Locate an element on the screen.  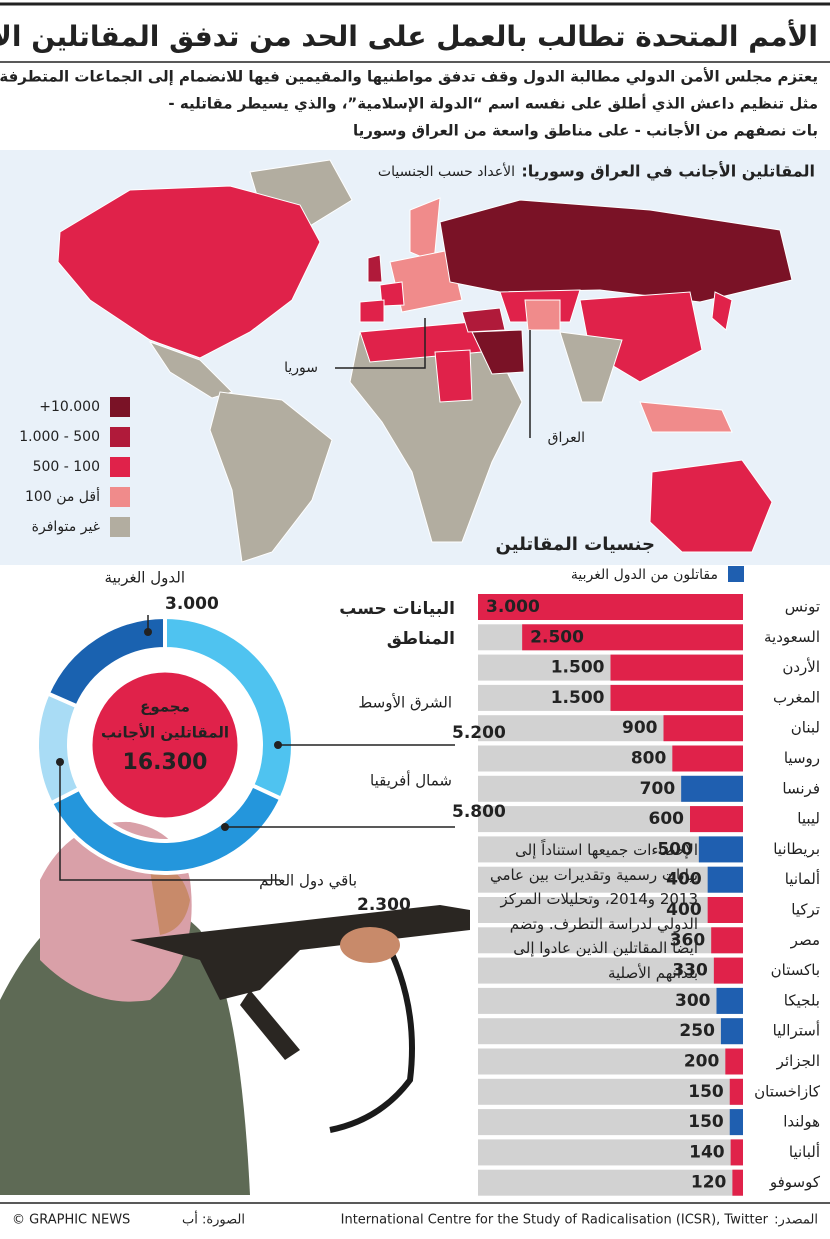
value-label: 200 is located at coordinates (702, 1062).